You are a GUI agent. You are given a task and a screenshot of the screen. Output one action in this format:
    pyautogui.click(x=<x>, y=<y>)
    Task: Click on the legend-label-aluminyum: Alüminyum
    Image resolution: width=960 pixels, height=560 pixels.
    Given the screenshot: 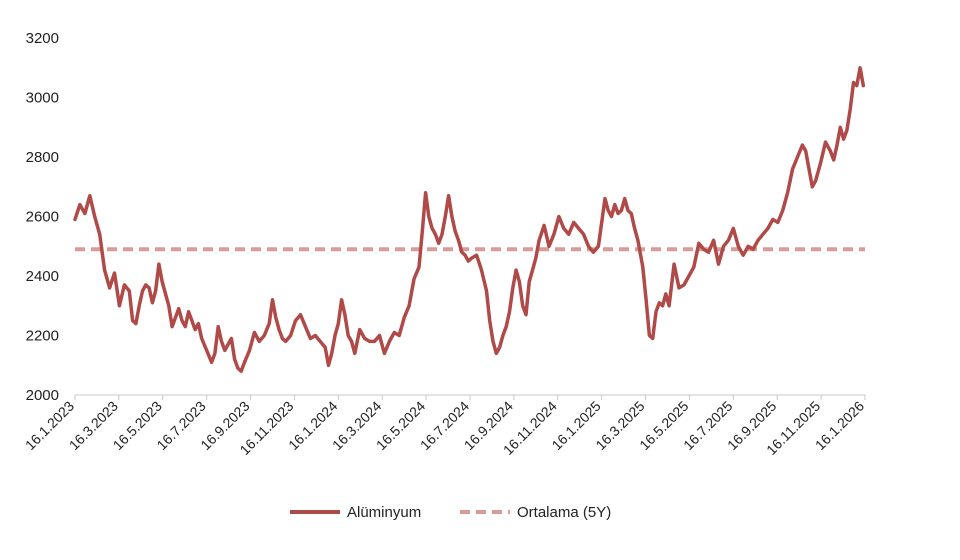 What is the action you would take?
    pyautogui.click(x=384, y=512)
    